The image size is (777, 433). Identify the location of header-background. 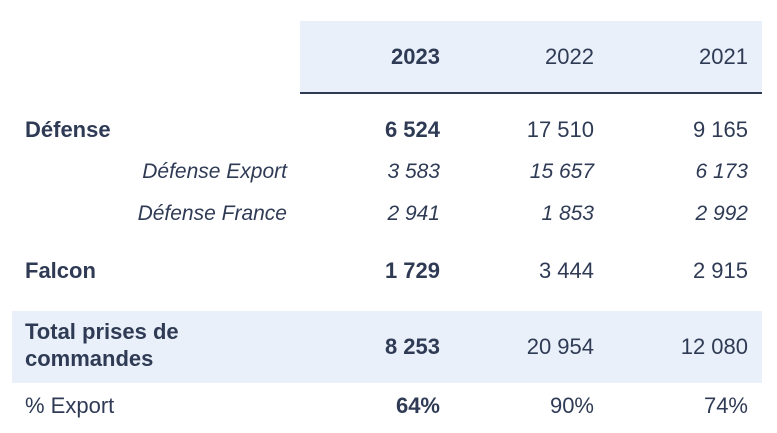
(531, 57).